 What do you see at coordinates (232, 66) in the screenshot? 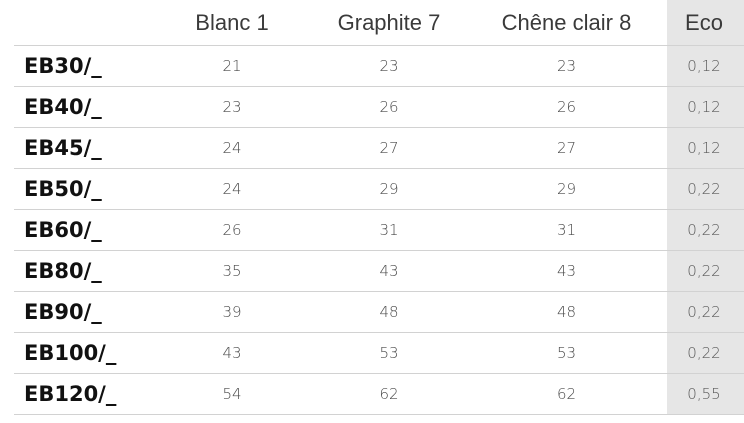
I see `cell-blanc: 21` at bounding box center [232, 66].